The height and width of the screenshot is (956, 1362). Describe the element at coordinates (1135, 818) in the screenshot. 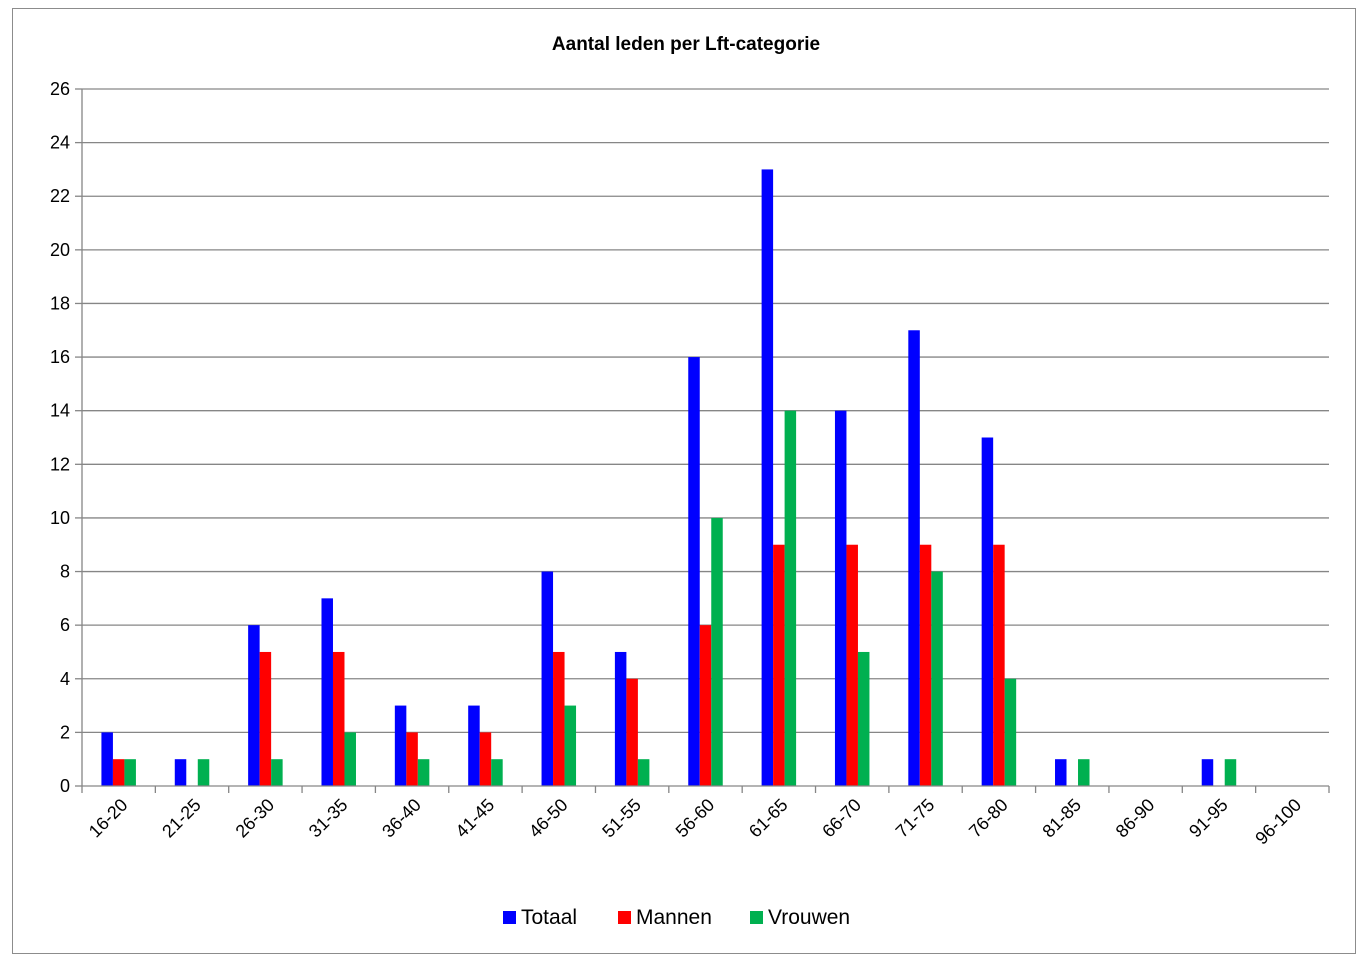

I see `x-tick-label: 86-90` at that location.